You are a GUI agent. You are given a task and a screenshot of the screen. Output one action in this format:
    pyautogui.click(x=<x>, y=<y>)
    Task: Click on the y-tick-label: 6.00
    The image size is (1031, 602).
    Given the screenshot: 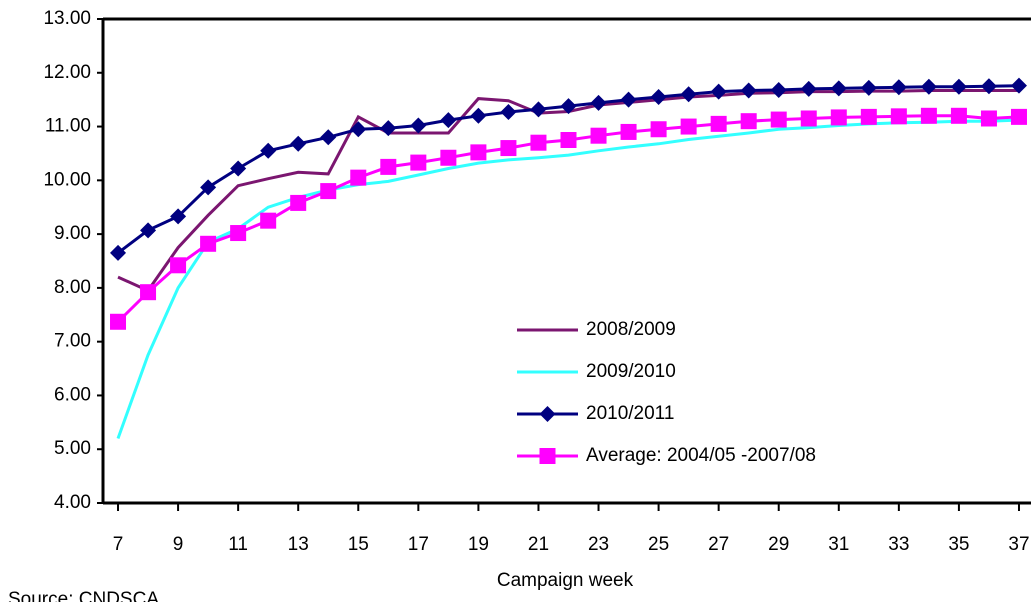 What is the action you would take?
    pyautogui.click(x=72, y=394)
    